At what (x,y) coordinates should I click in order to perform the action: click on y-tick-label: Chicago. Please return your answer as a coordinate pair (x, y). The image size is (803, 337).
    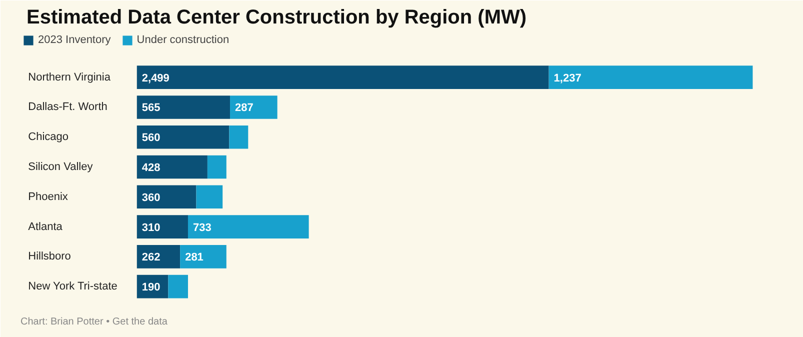
    Looking at the image, I should click on (48, 137).